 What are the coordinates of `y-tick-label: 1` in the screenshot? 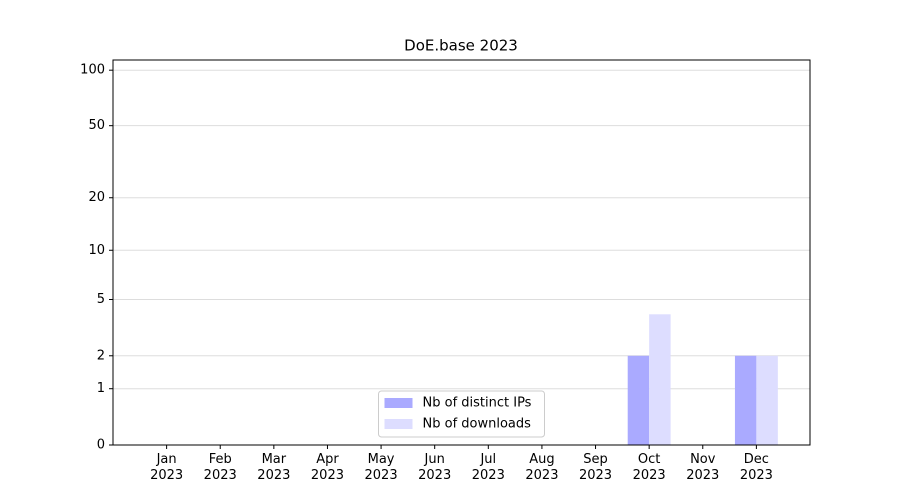 It's located at (101, 388).